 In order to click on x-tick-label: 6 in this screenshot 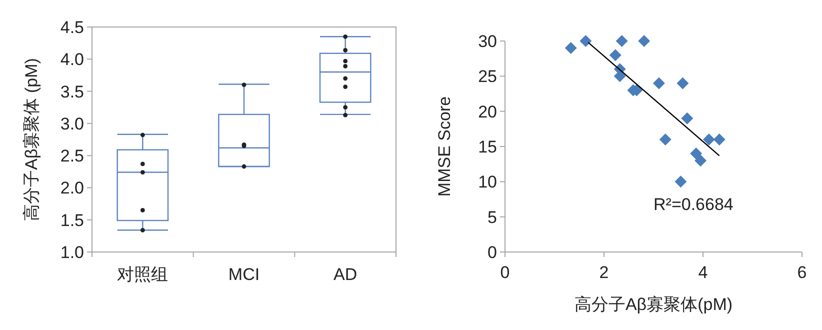, I will do `click(802, 272)`.